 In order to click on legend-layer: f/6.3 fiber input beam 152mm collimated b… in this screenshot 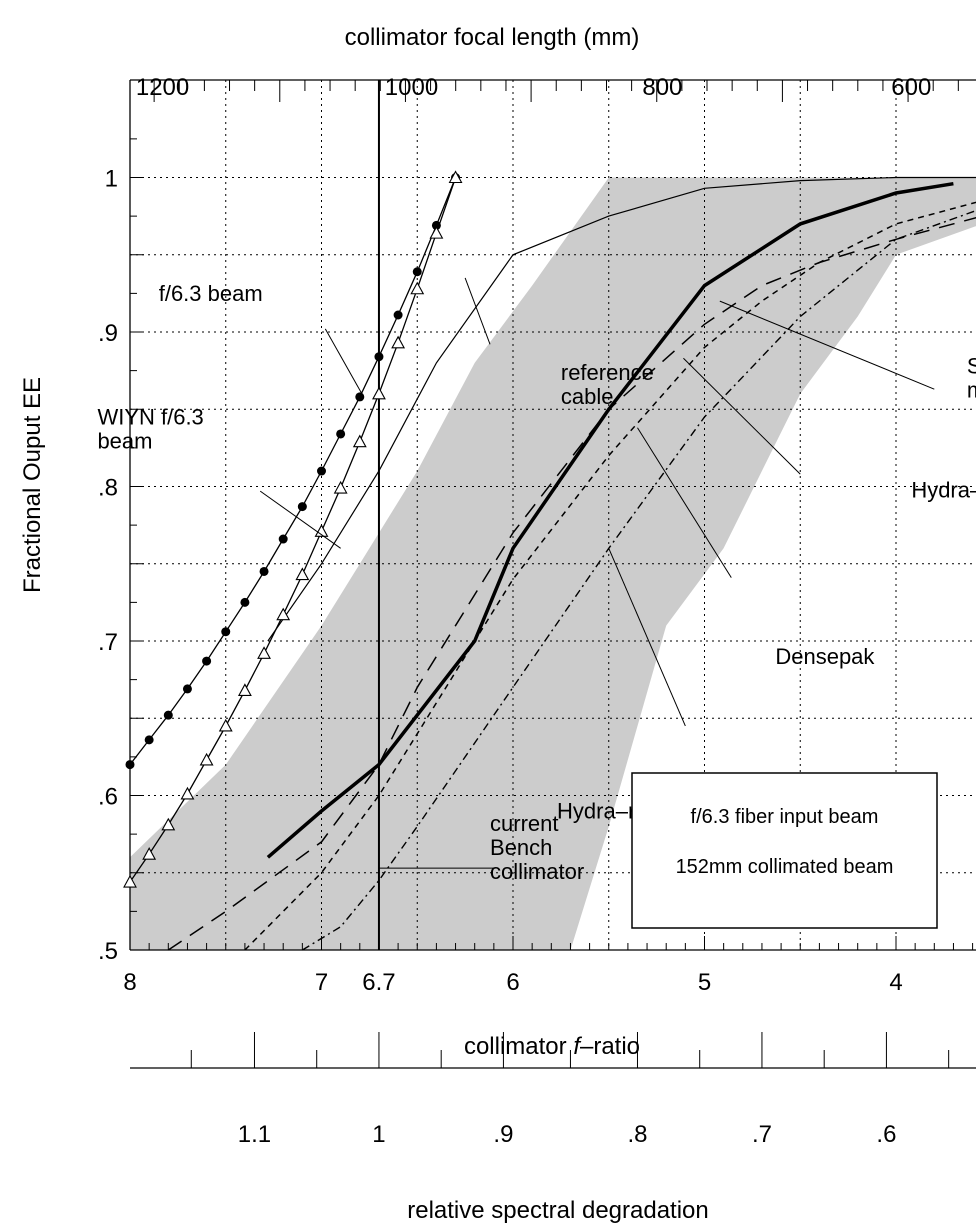, I will do `click(784, 850)`.